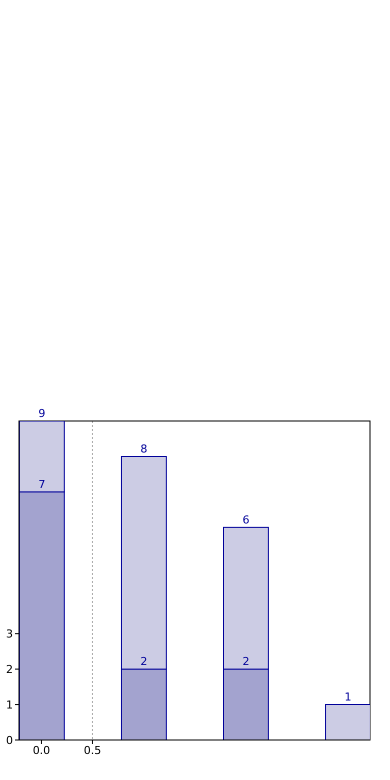 The width and height of the screenshot is (390, 780). Describe the element at coordinates (41, 750) in the screenshot. I see `x-tick-label: 0.0` at that location.